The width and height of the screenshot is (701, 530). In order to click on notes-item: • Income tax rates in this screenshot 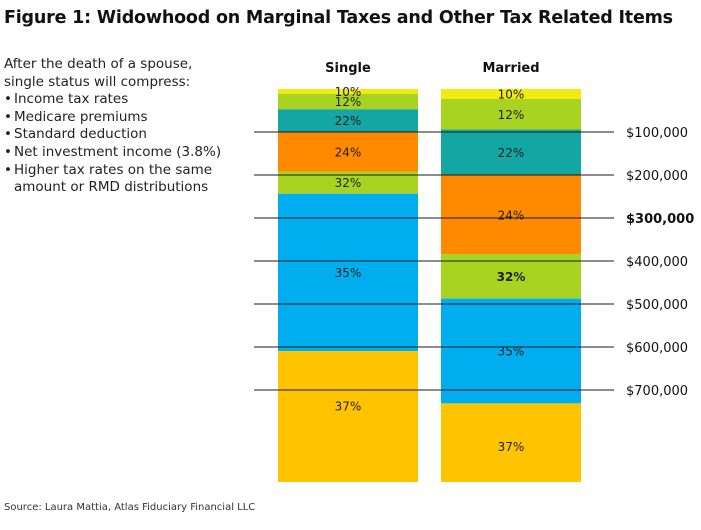, I will do `click(129, 100)`.